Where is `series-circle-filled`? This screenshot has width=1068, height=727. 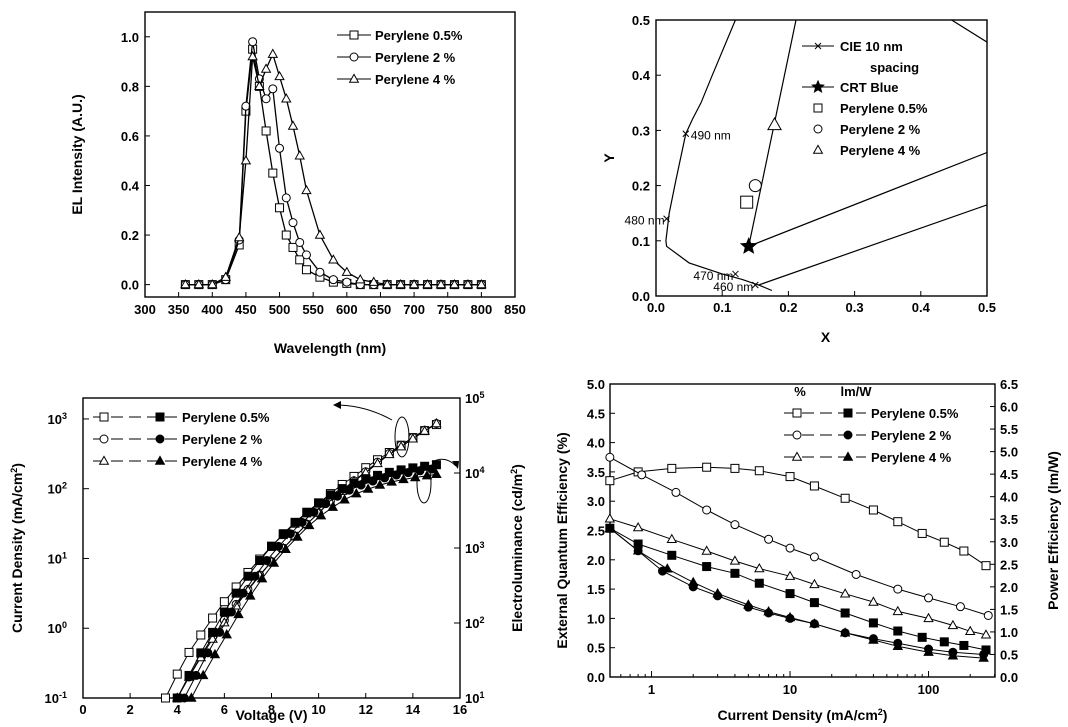 series-circle-filled is located at coordinates (308, 583).